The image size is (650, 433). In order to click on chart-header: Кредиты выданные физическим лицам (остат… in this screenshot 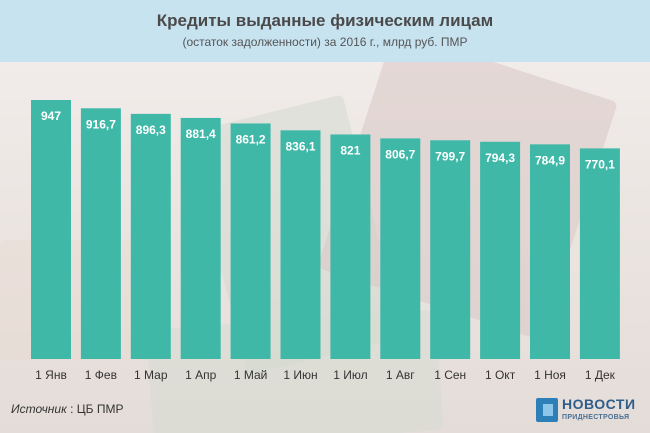, I will do `click(325, 31)`.